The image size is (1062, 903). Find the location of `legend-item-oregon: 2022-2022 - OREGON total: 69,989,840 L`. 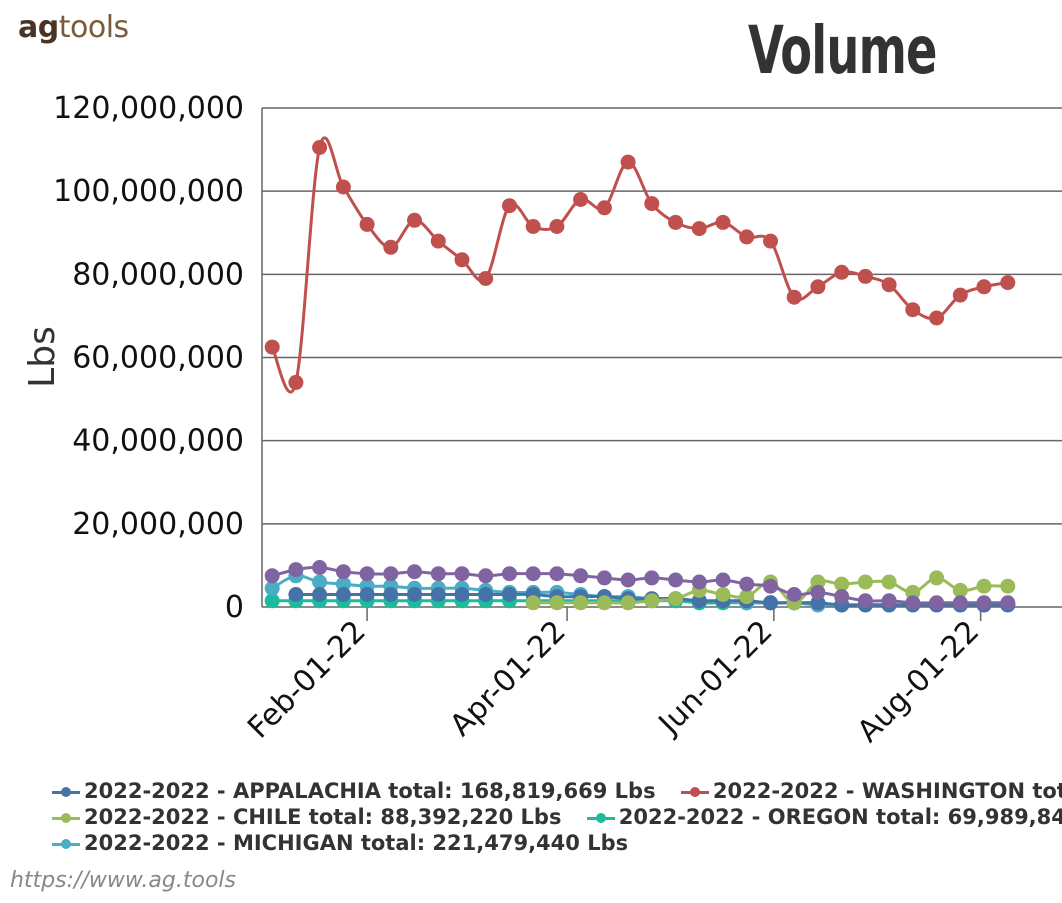

legend-item-oregon: 2022-2022 - OREGON total: 69,989,840 L is located at coordinates (824, 817).